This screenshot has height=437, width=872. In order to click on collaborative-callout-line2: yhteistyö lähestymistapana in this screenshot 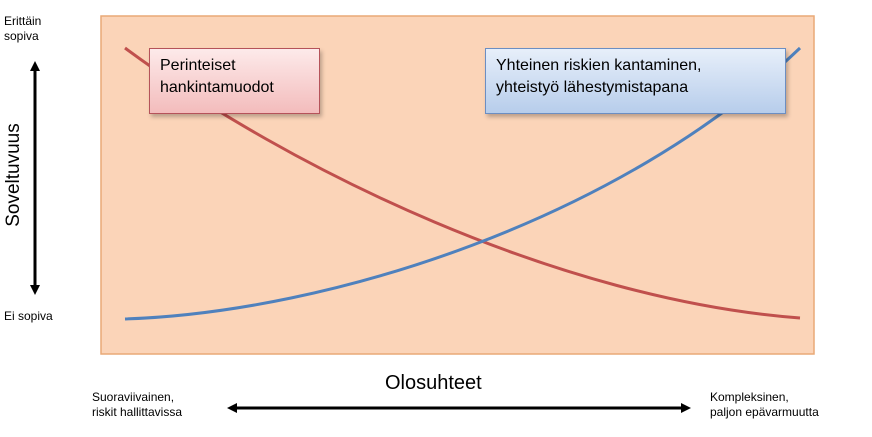, I will do `click(592, 87)`.